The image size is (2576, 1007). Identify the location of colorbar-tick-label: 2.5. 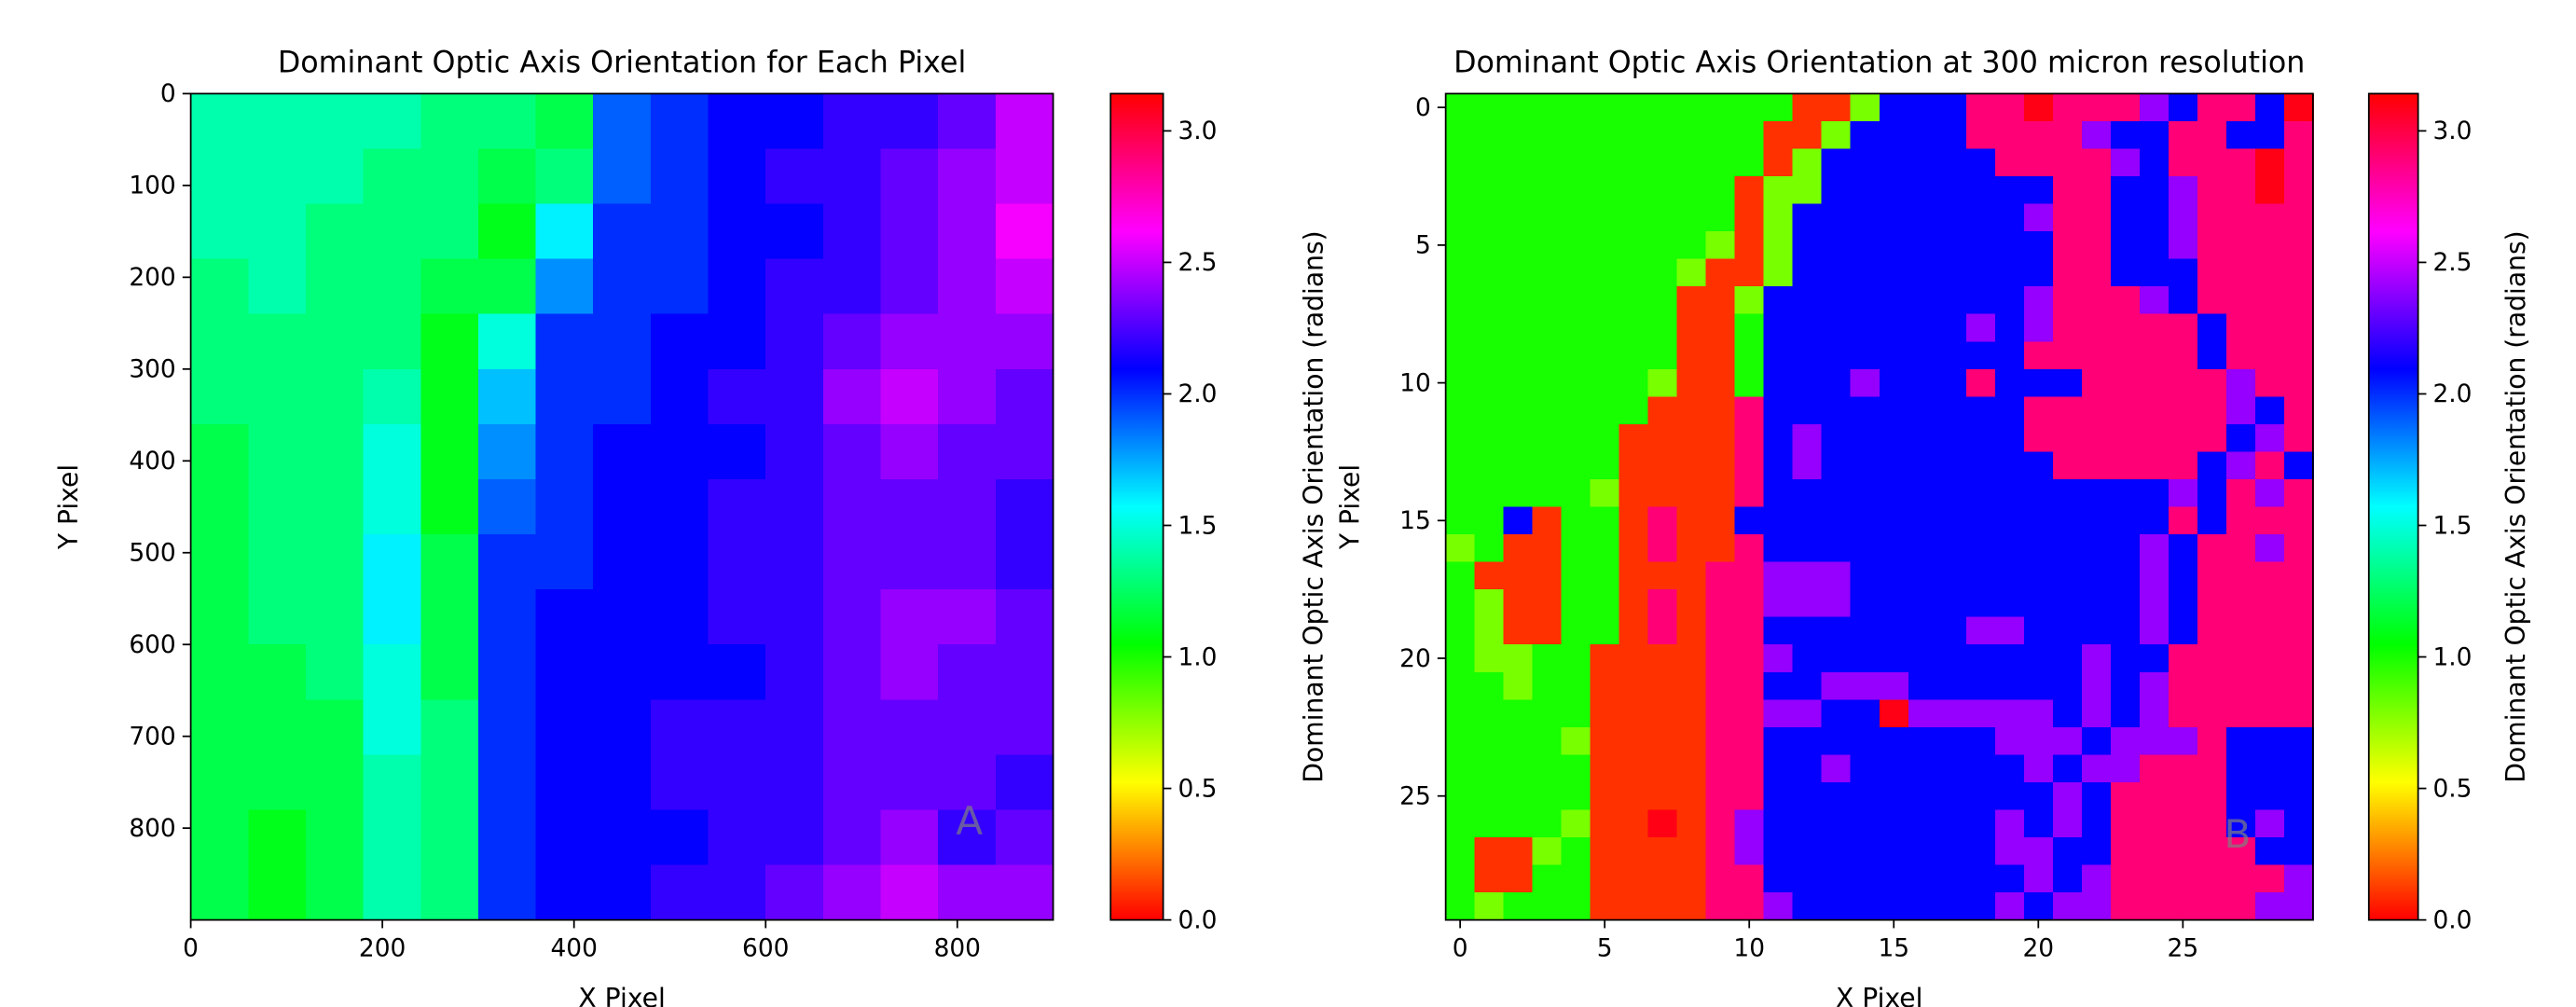
(1197, 262).